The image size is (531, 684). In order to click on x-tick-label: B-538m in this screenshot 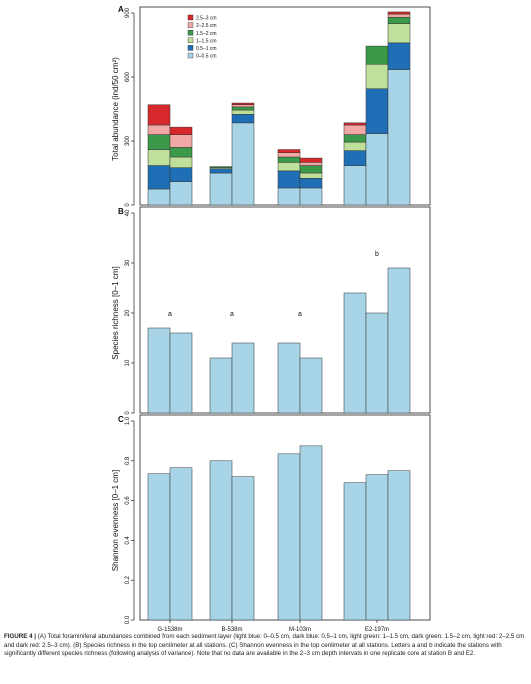, I will do `click(231, 630)`.